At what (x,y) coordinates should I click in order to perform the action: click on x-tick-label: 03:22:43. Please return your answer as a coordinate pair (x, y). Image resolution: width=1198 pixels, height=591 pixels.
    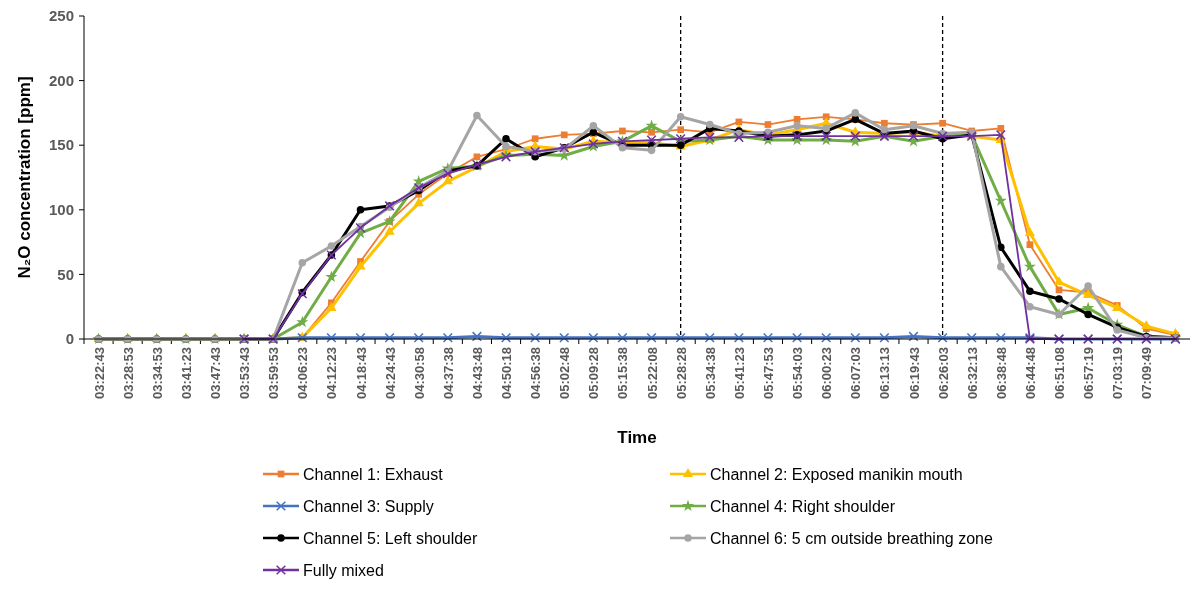
    Looking at the image, I should click on (99, 373).